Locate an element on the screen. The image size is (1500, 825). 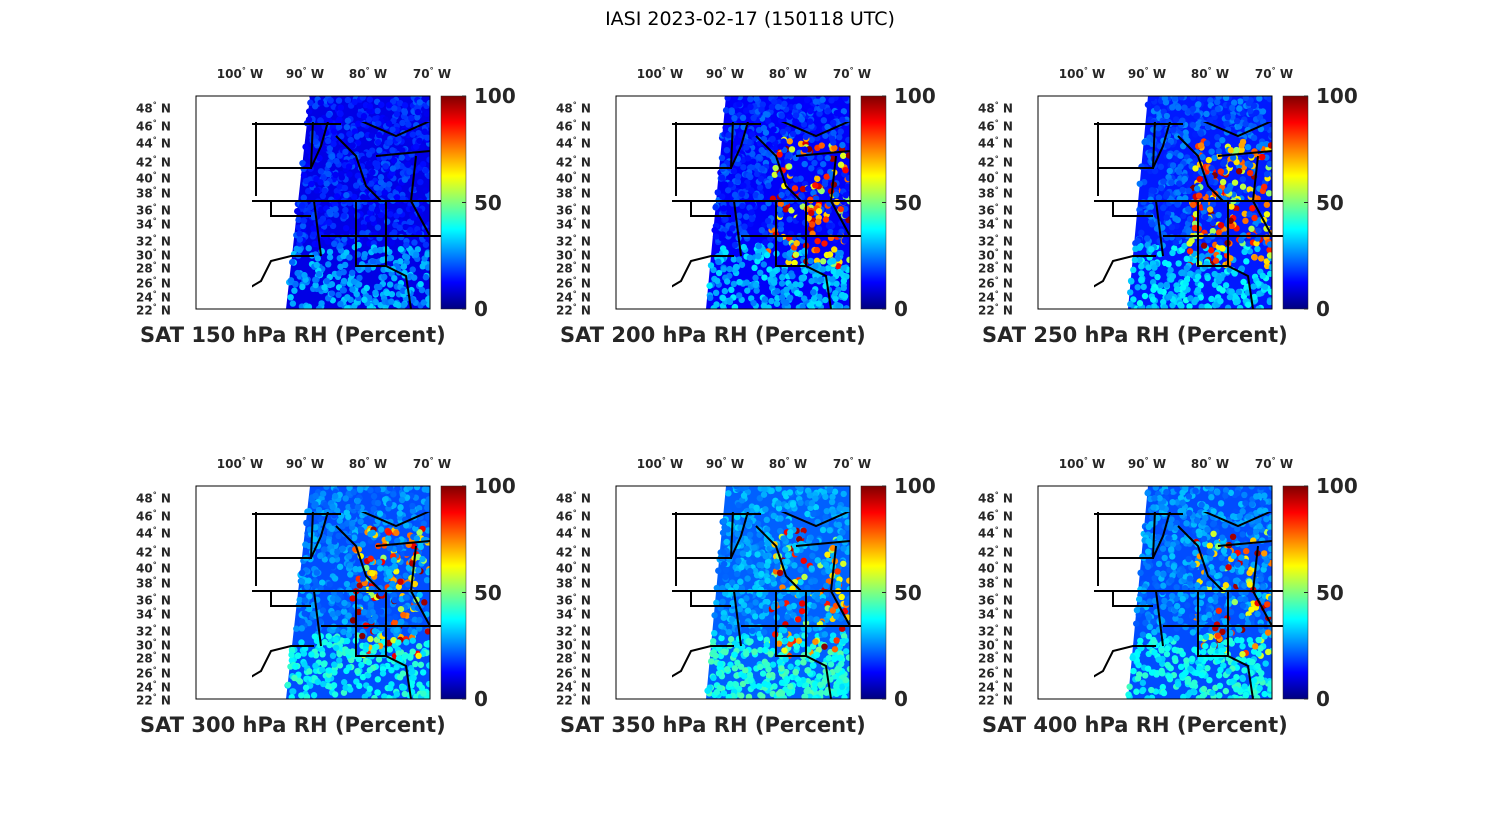
latitude-label: 40° N is located at coordinates (573, 568).